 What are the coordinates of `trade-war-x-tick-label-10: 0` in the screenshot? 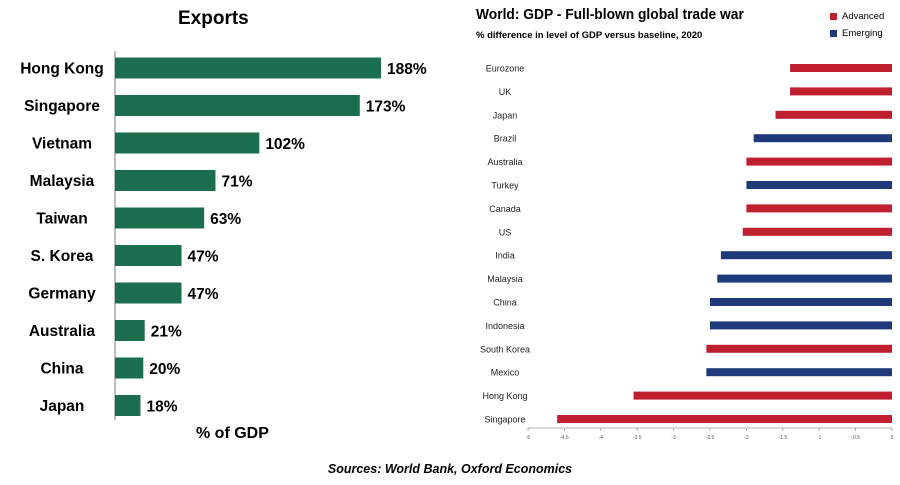 It's located at (892, 438).